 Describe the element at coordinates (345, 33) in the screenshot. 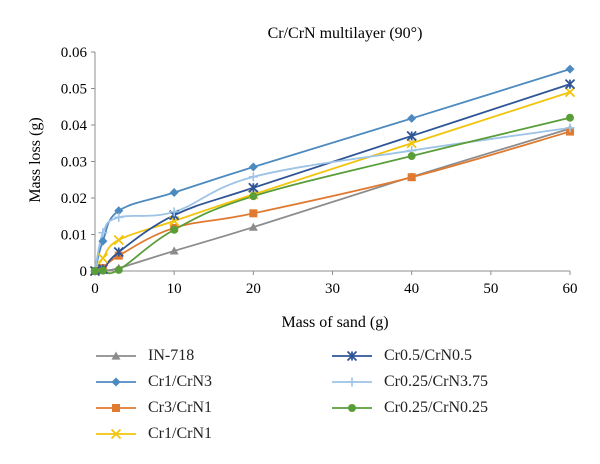

I see `chart-title: Cr/CrN multilayer (90°)` at that location.